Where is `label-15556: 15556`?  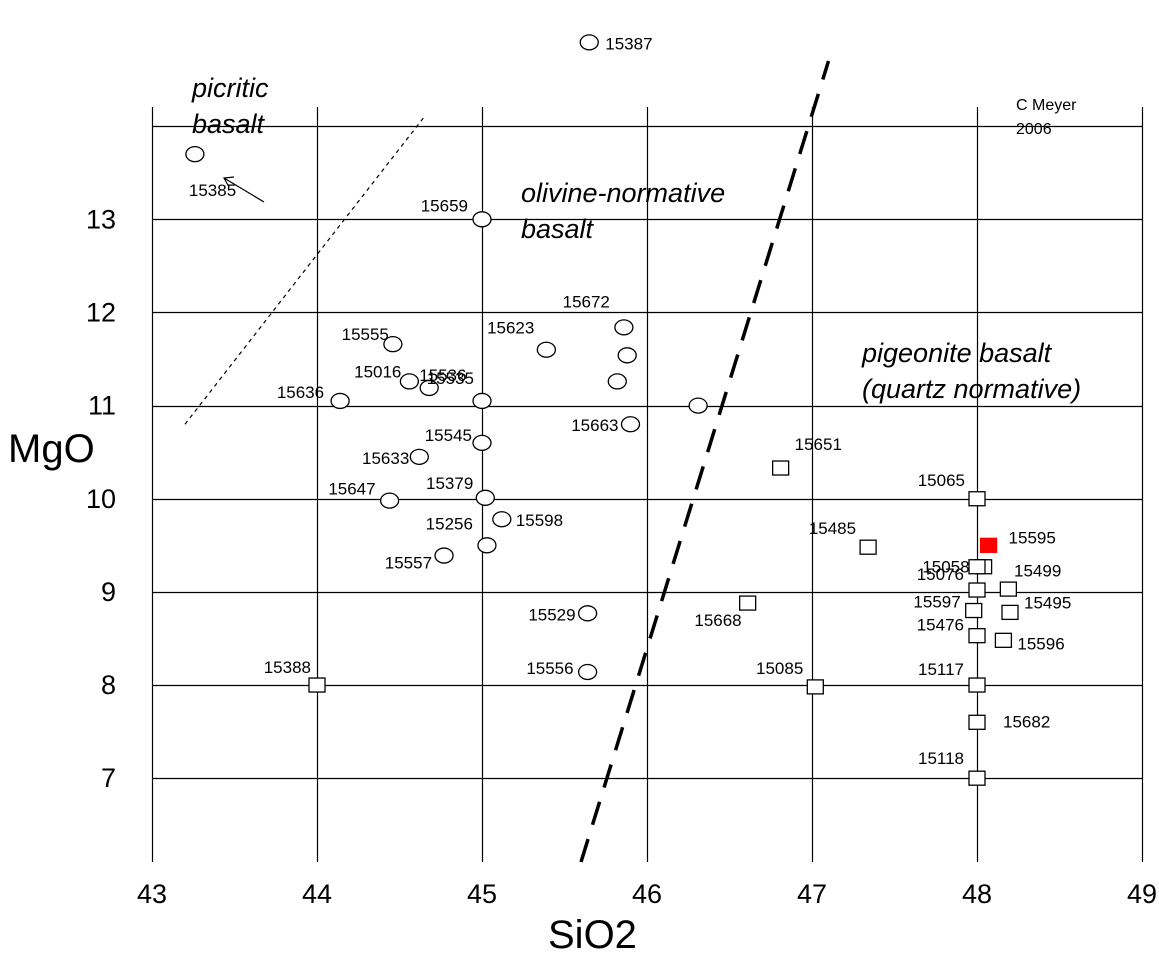 label-15556: 15556 is located at coordinates (549, 668).